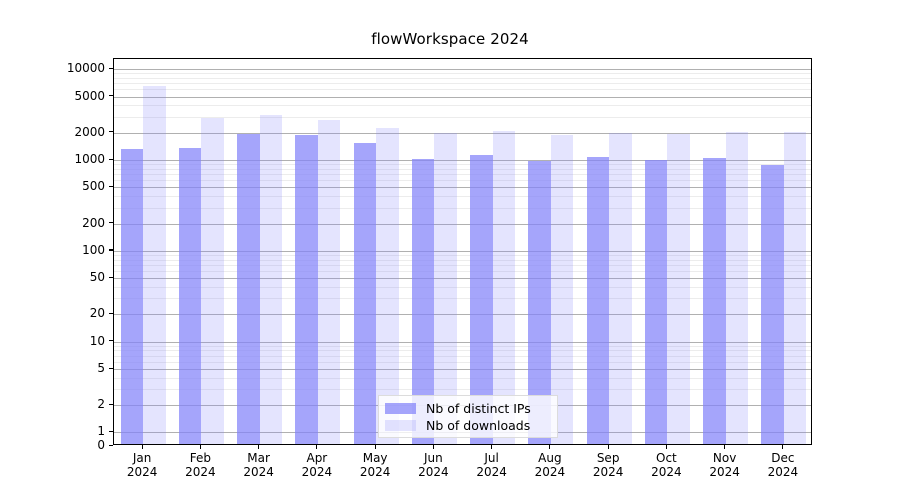  I want to click on y-tick-label: 500, so click(93, 186).